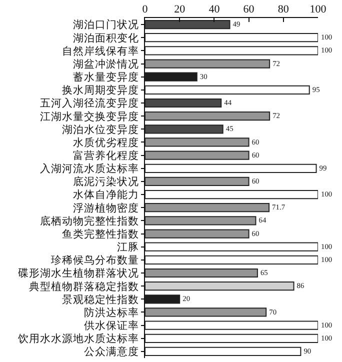 The width and height of the screenshot is (342, 362). I want to click on data-label: 71.7, so click(279, 207).